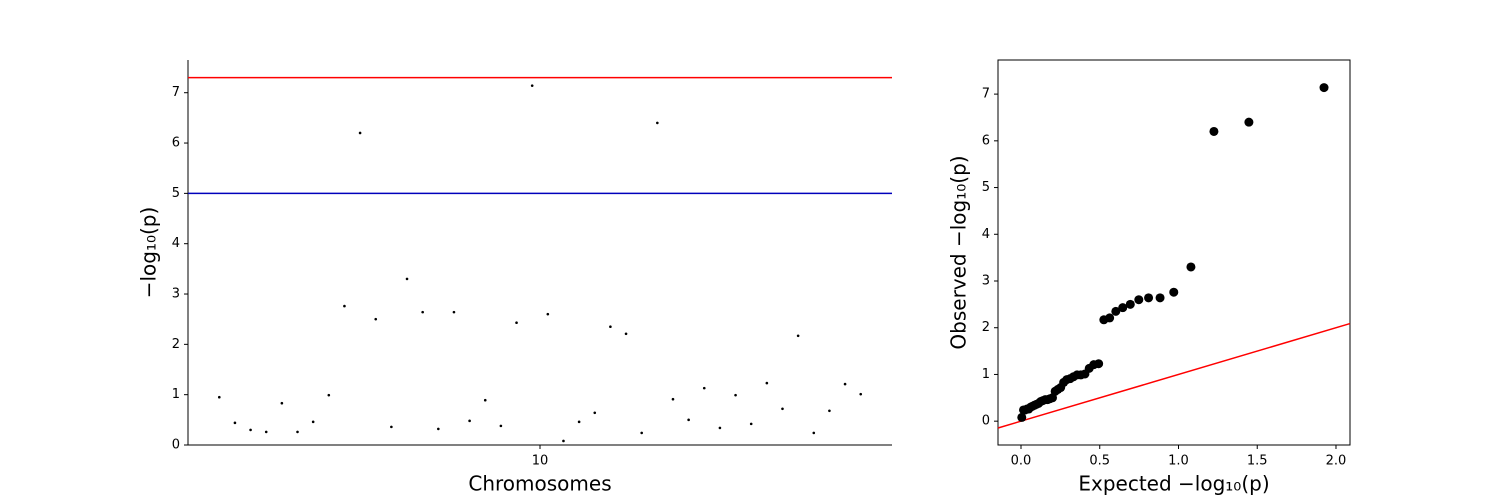 The image size is (1500, 500). What do you see at coordinates (1336, 461) in the screenshot?
I see `x-tick-label: 2.0` at bounding box center [1336, 461].